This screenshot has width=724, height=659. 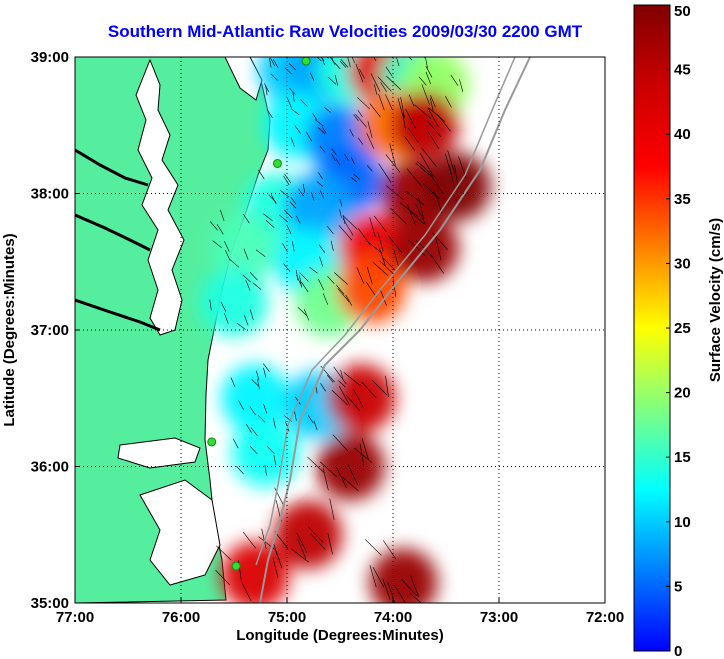 I want to click on y-tick-label: 35:00, so click(x=50, y=603).